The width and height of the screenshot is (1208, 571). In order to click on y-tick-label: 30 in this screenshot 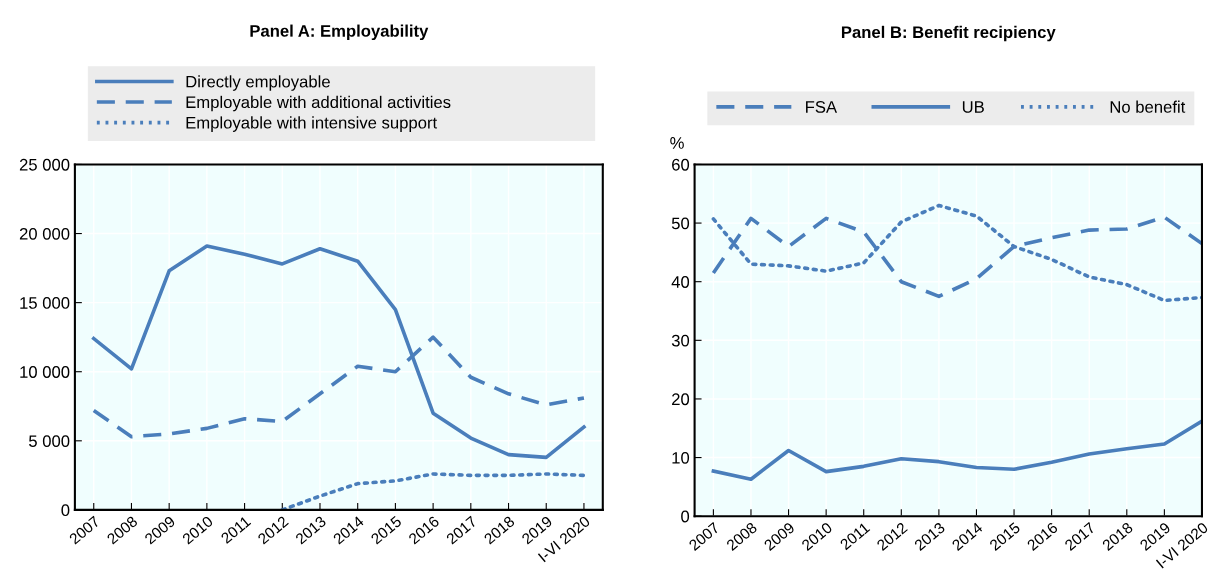, I will do `click(680, 340)`.